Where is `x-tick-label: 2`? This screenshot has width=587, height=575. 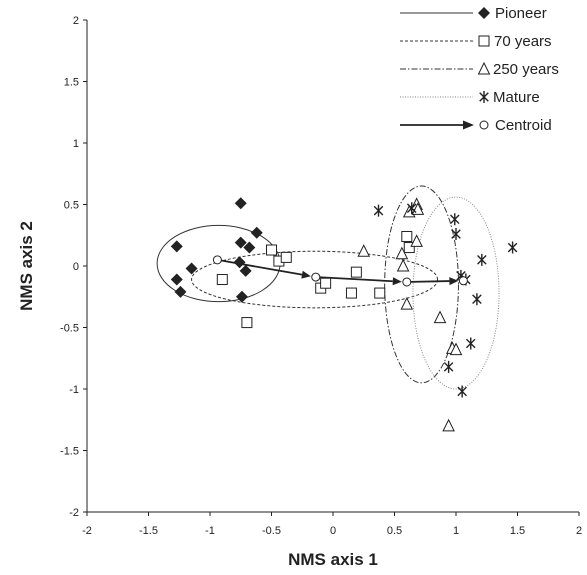
x-tick-label: 2 is located at coordinates (579, 531).